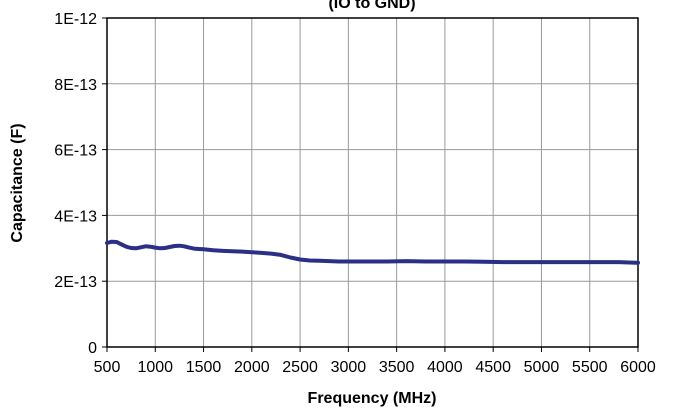  What do you see at coordinates (638, 367) in the screenshot?
I see `x-tick-label: 6000` at bounding box center [638, 367].